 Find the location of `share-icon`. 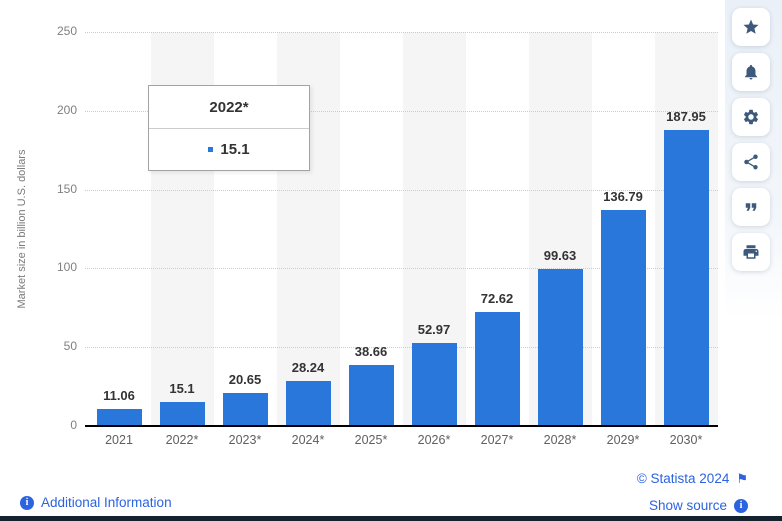

share-icon is located at coordinates (751, 162).